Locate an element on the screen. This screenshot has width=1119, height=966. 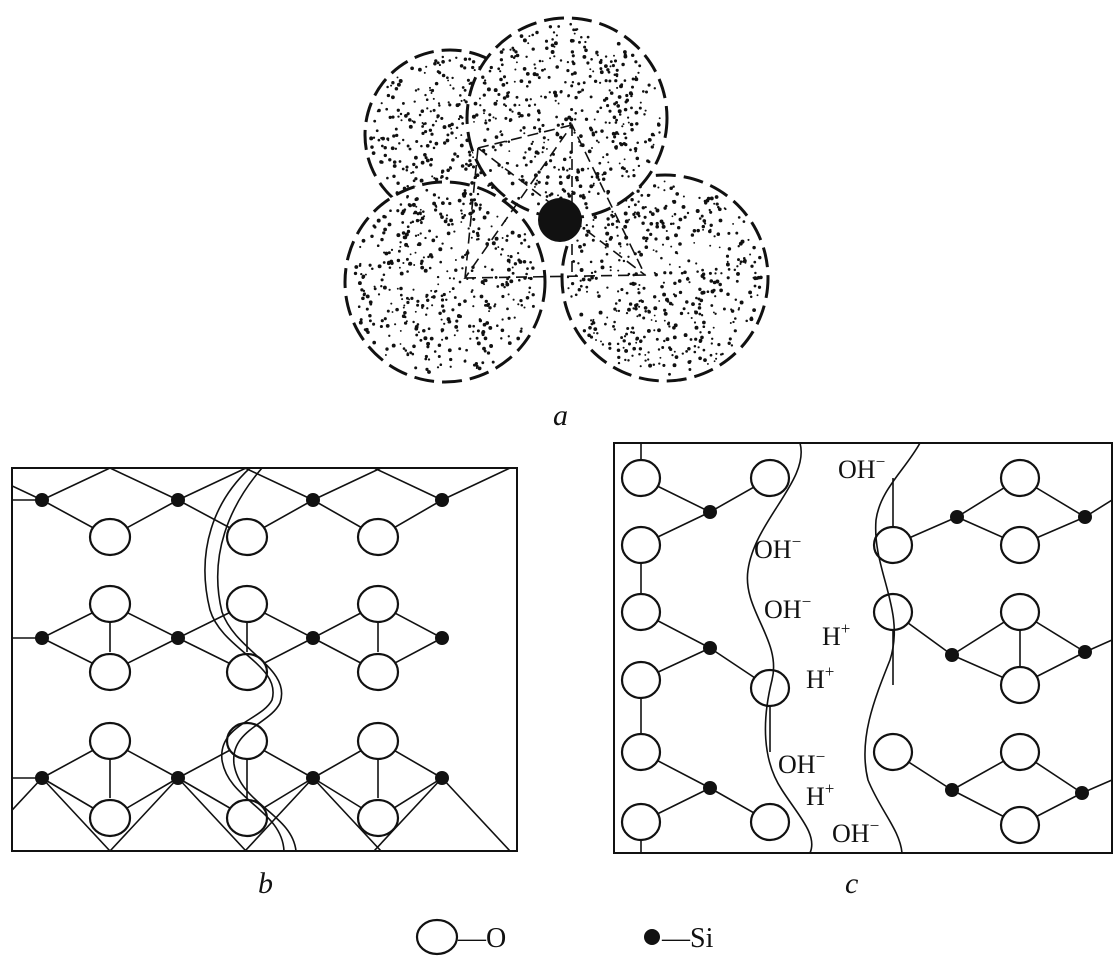
panel-b-label: b is located at coordinates (265, 883).